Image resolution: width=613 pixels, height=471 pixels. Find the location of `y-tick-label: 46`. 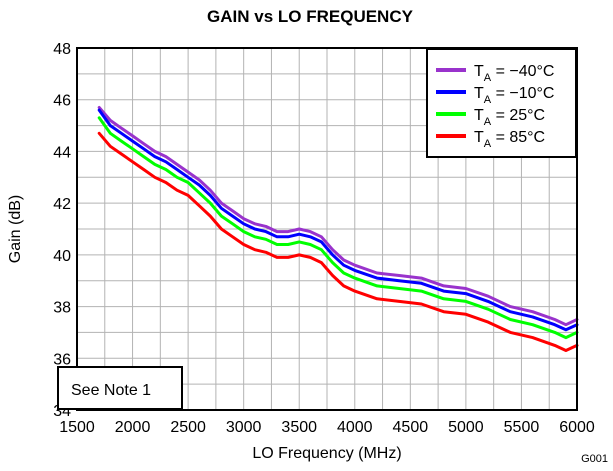

y-tick-label: 46 is located at coordinates (62, 101).